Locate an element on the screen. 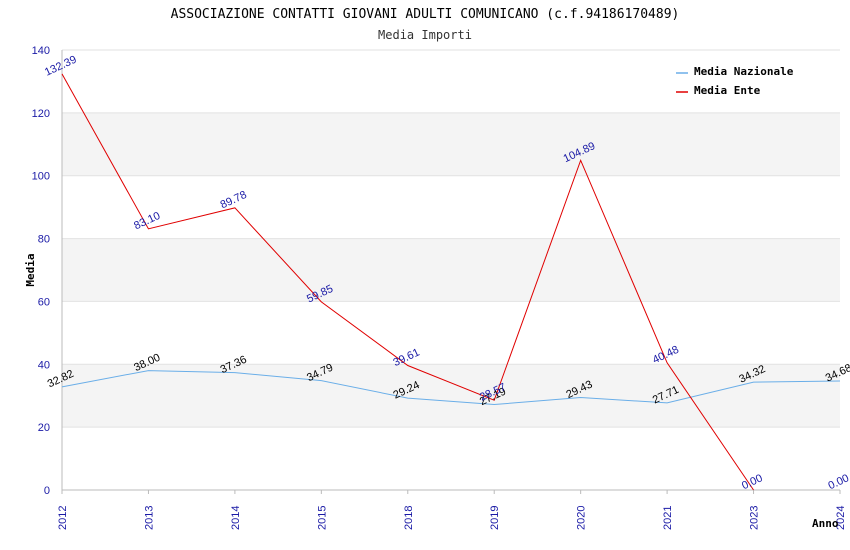  y-tick-label: 40 is located at coordinates (44, 365).